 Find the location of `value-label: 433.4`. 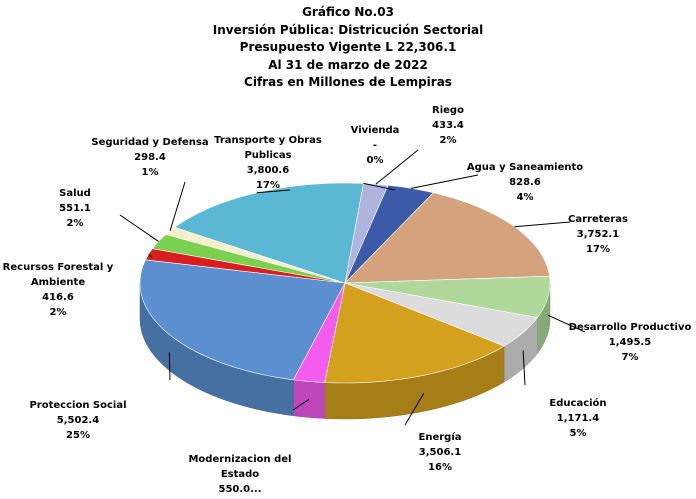

value-label: 433.4 is located at coordinates (448, 125).